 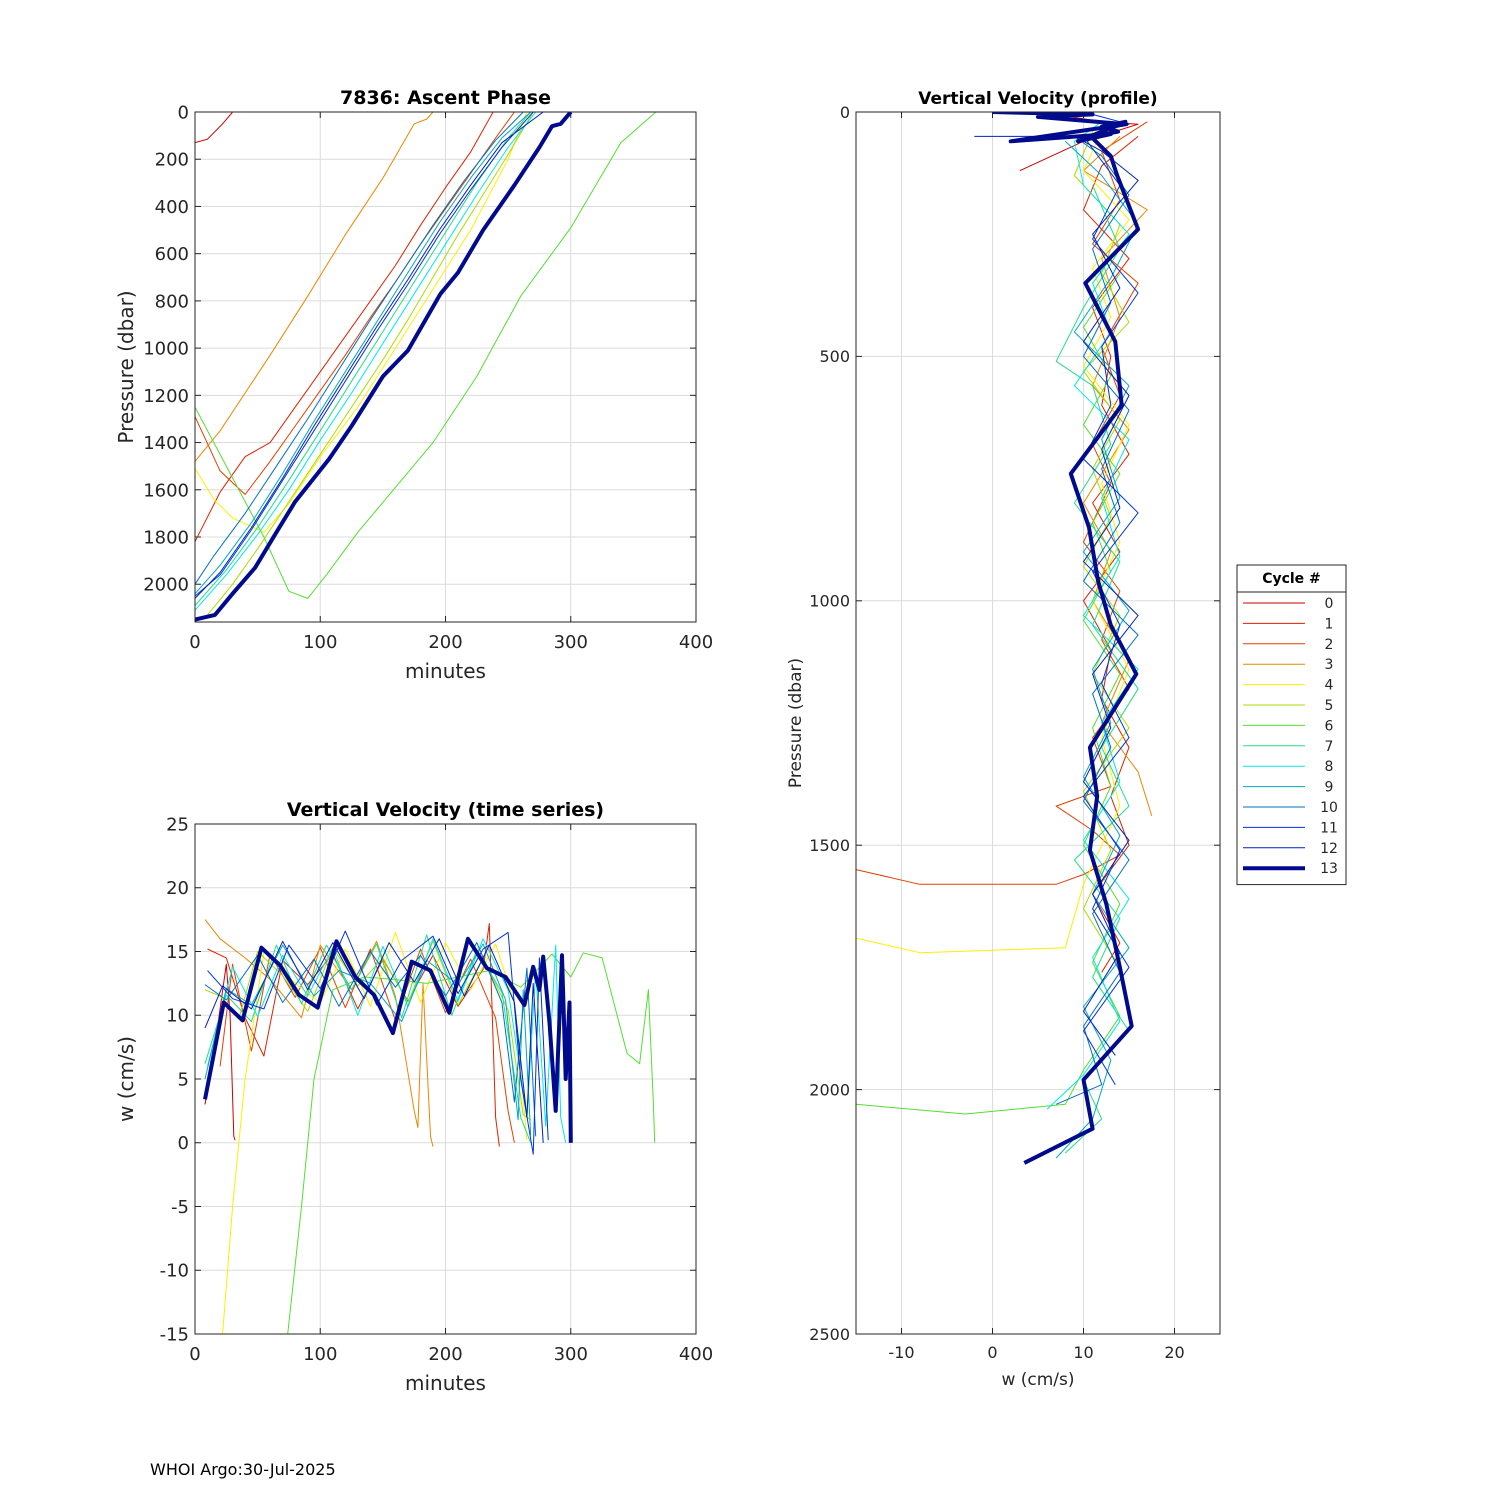 I want to click on legend-label-6: 6, so click(x=1329, y=726).